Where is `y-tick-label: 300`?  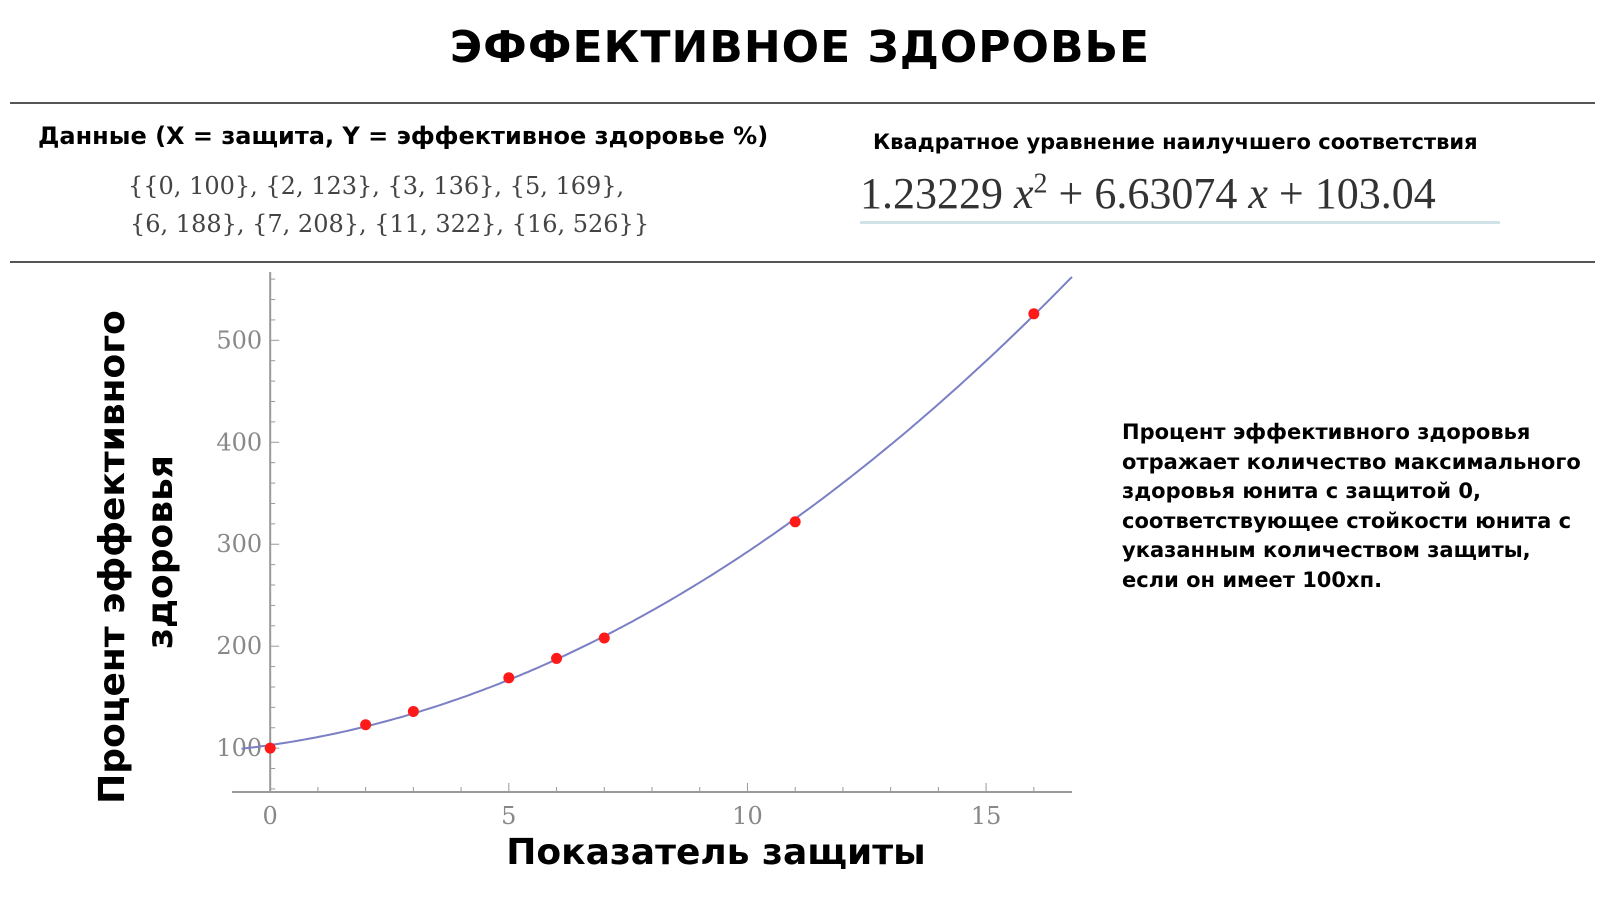 y-tick-label: 300 is located at coordinates (239, 544).